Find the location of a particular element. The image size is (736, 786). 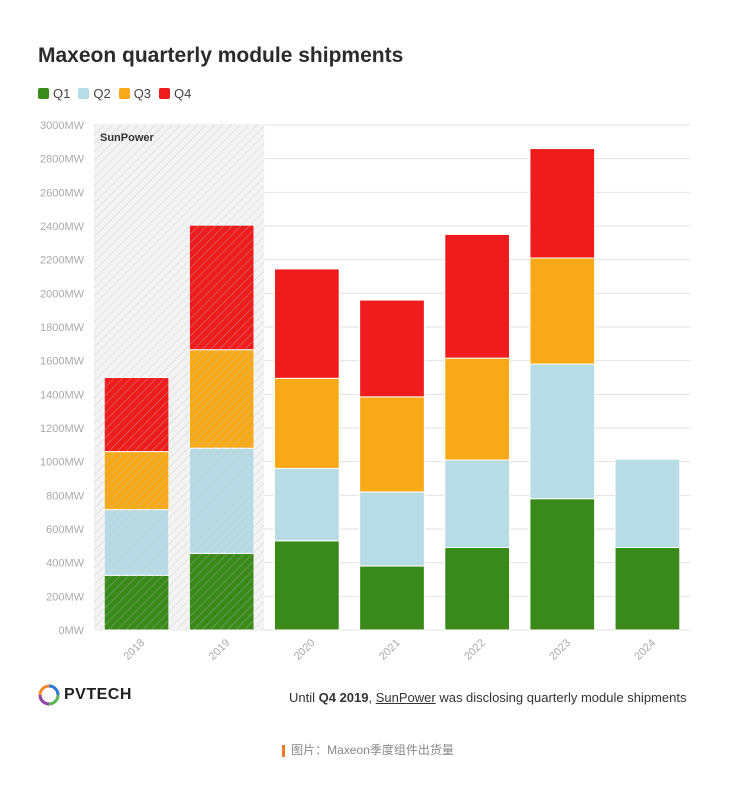

bar-2022-q2 is located at coordinates (477, 504).